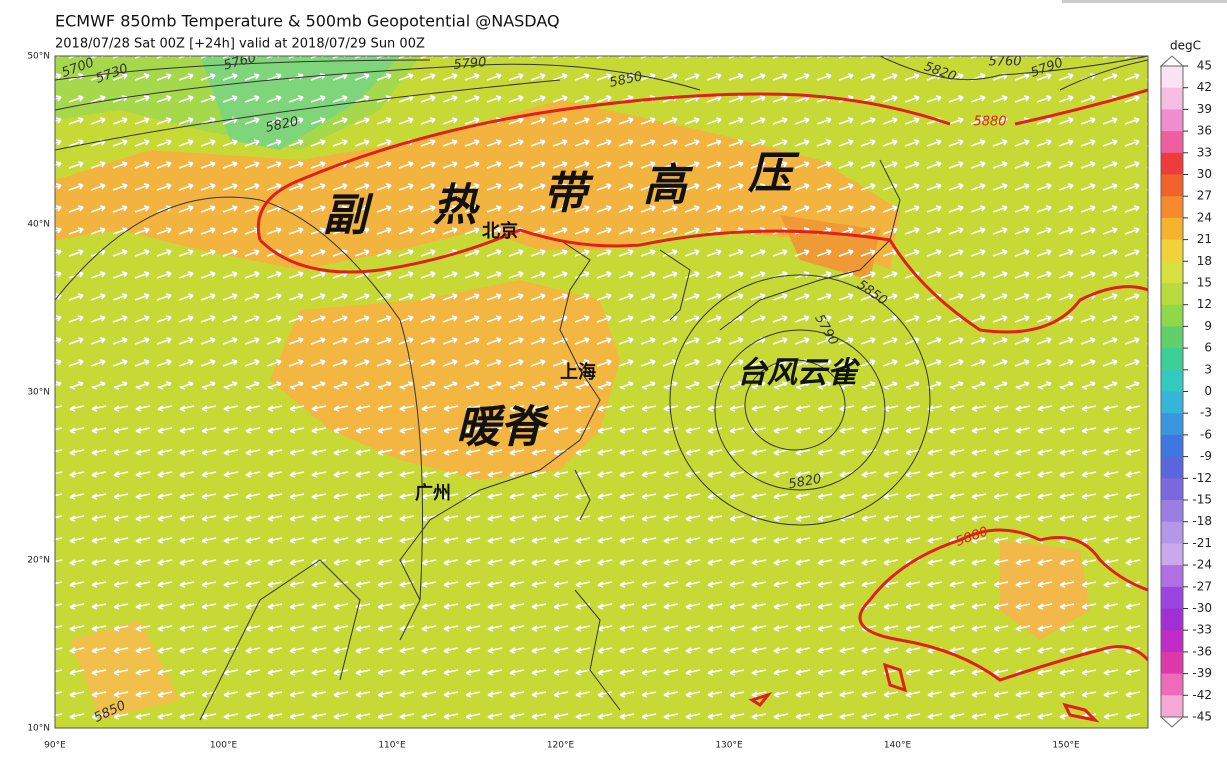 The height and width of the screenshot is (768, 1227). I want to click on colorbar-unit: degC, so click(1185, 46).